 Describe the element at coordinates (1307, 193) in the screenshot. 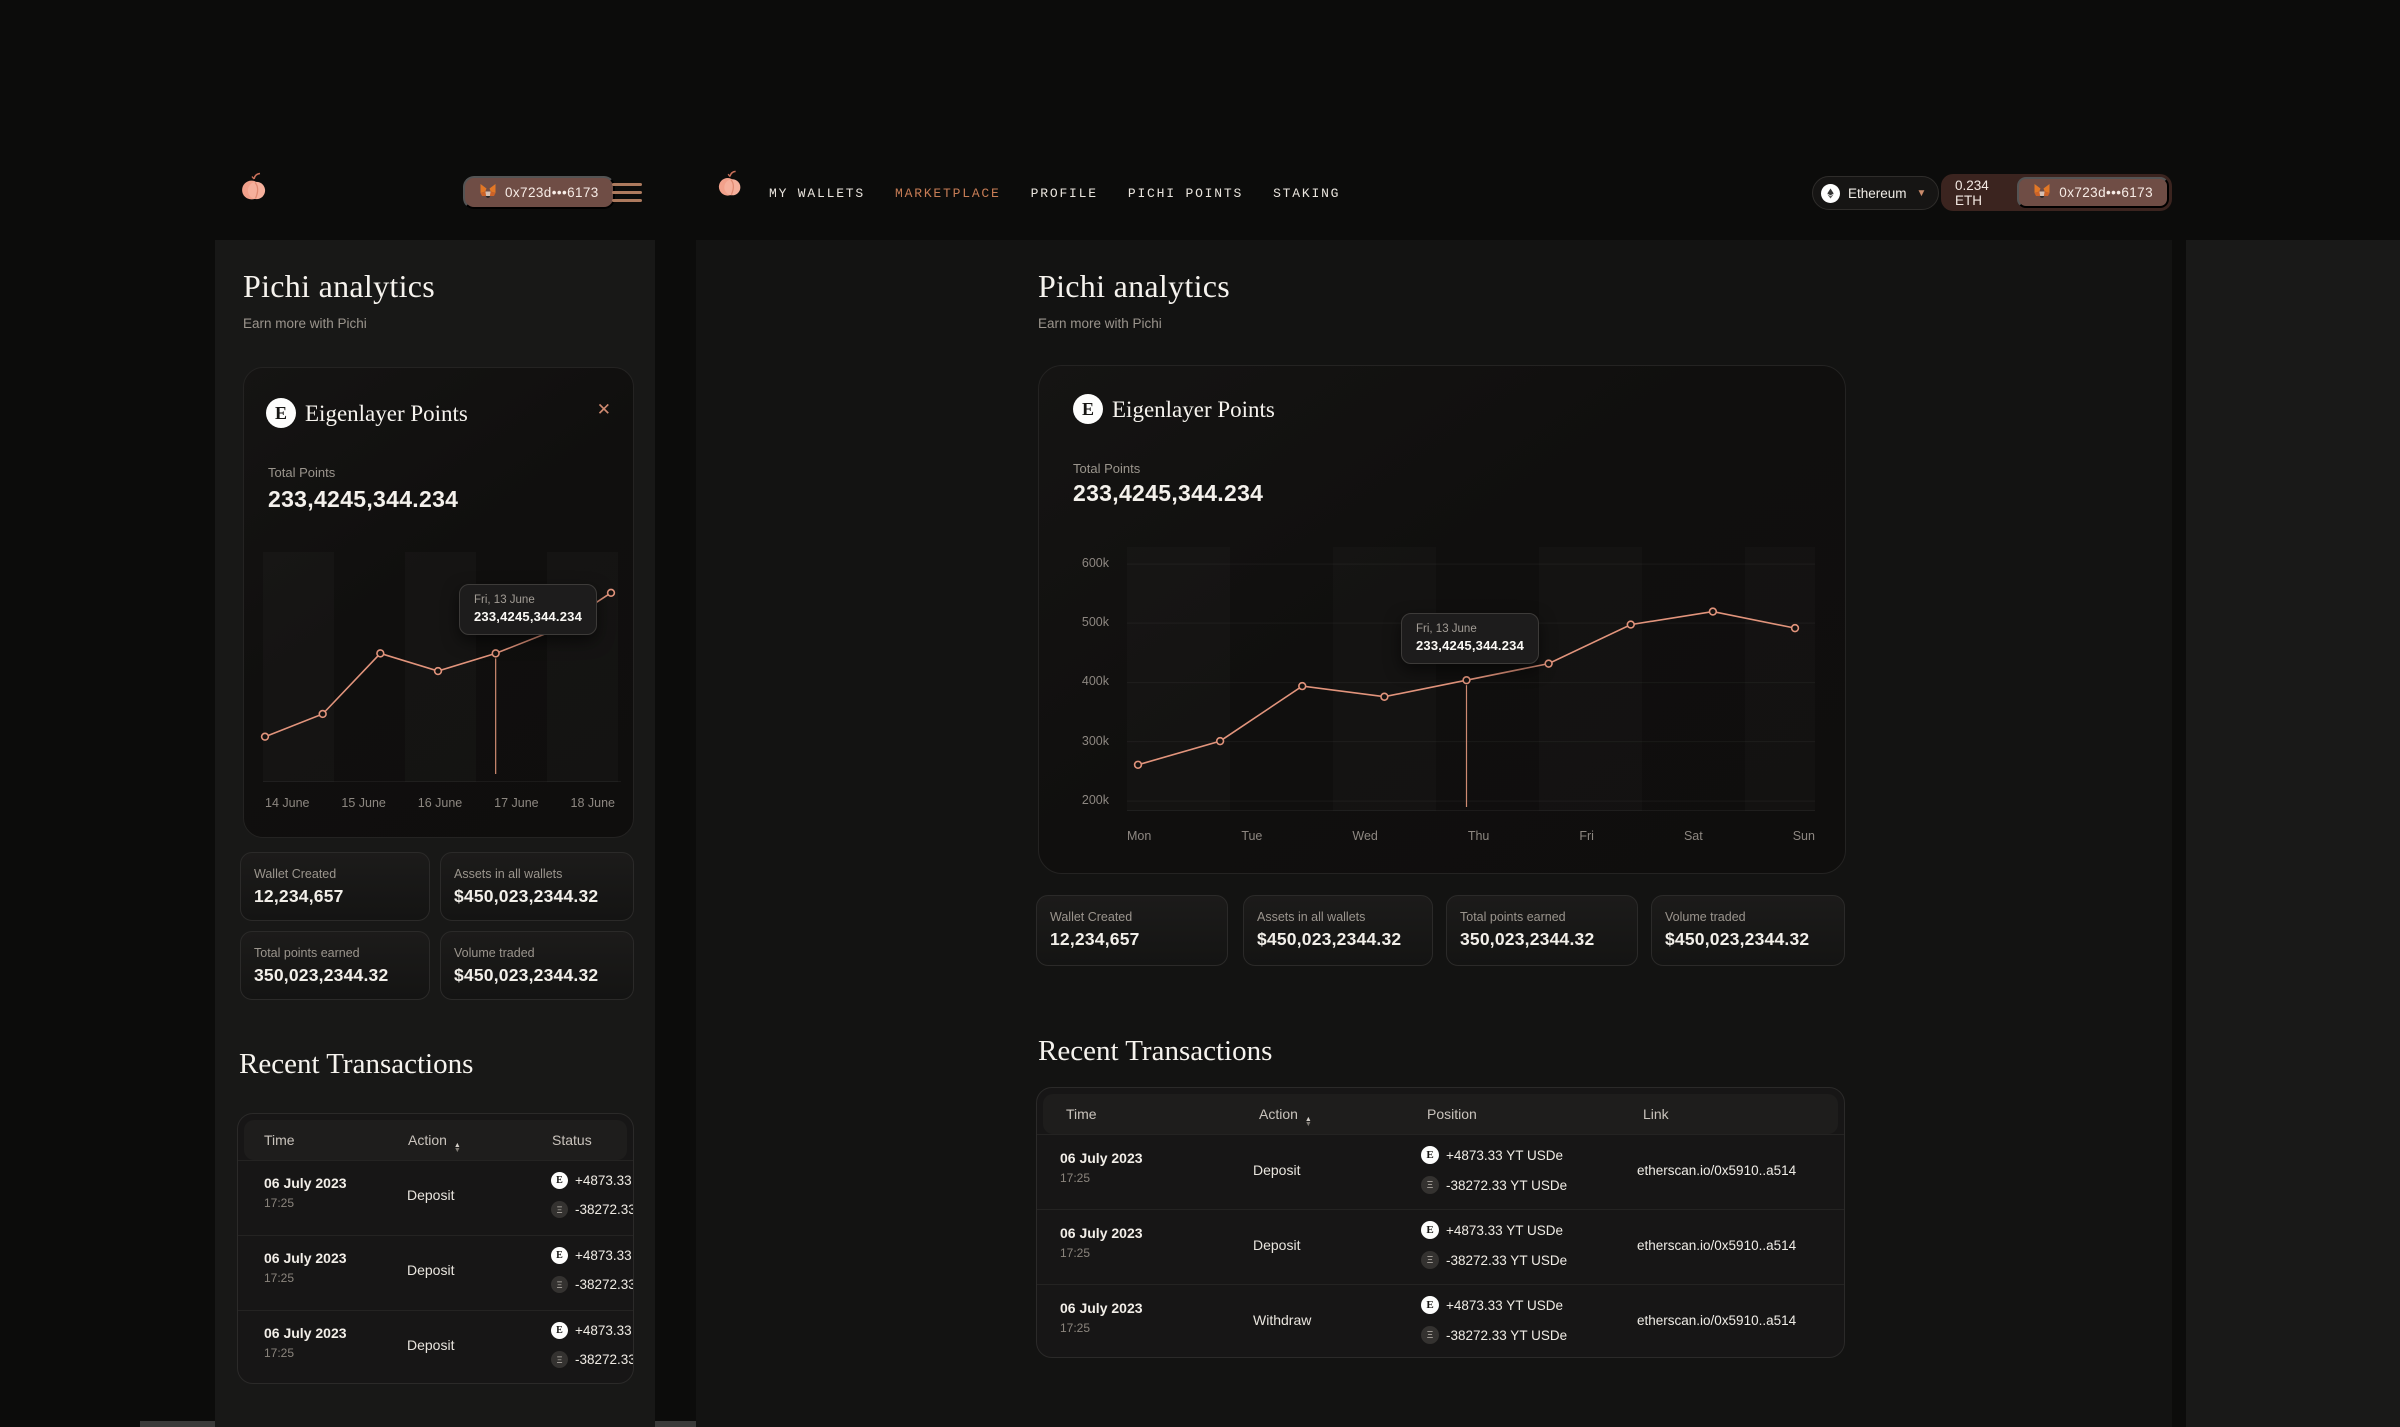

I see `nav-staking: STAKING` at that location.